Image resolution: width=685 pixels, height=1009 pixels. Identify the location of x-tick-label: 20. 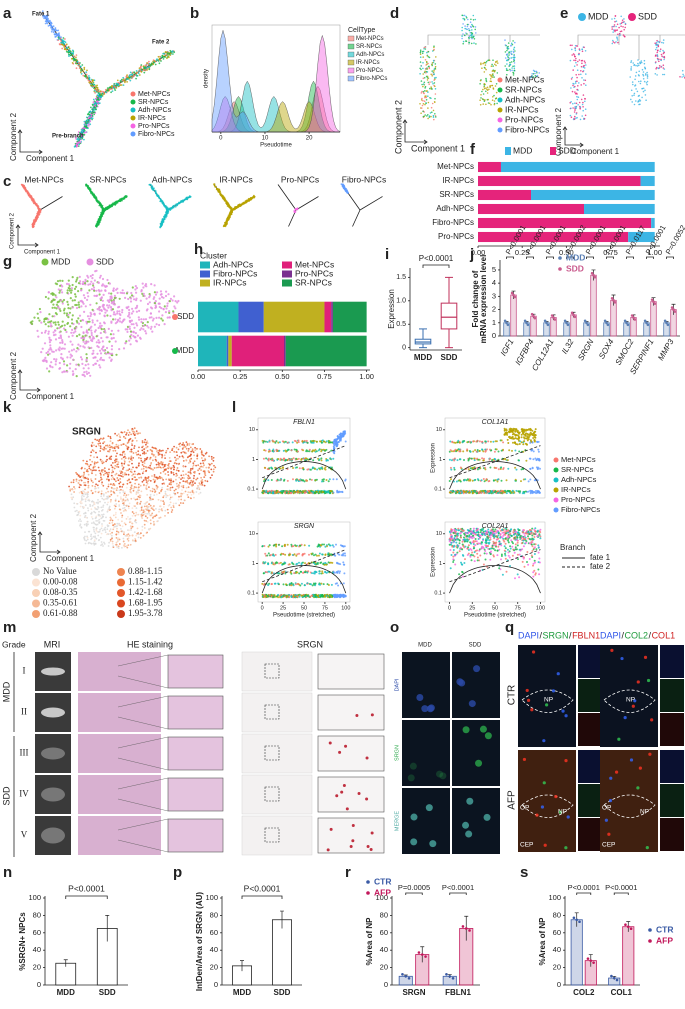
(309, 139).